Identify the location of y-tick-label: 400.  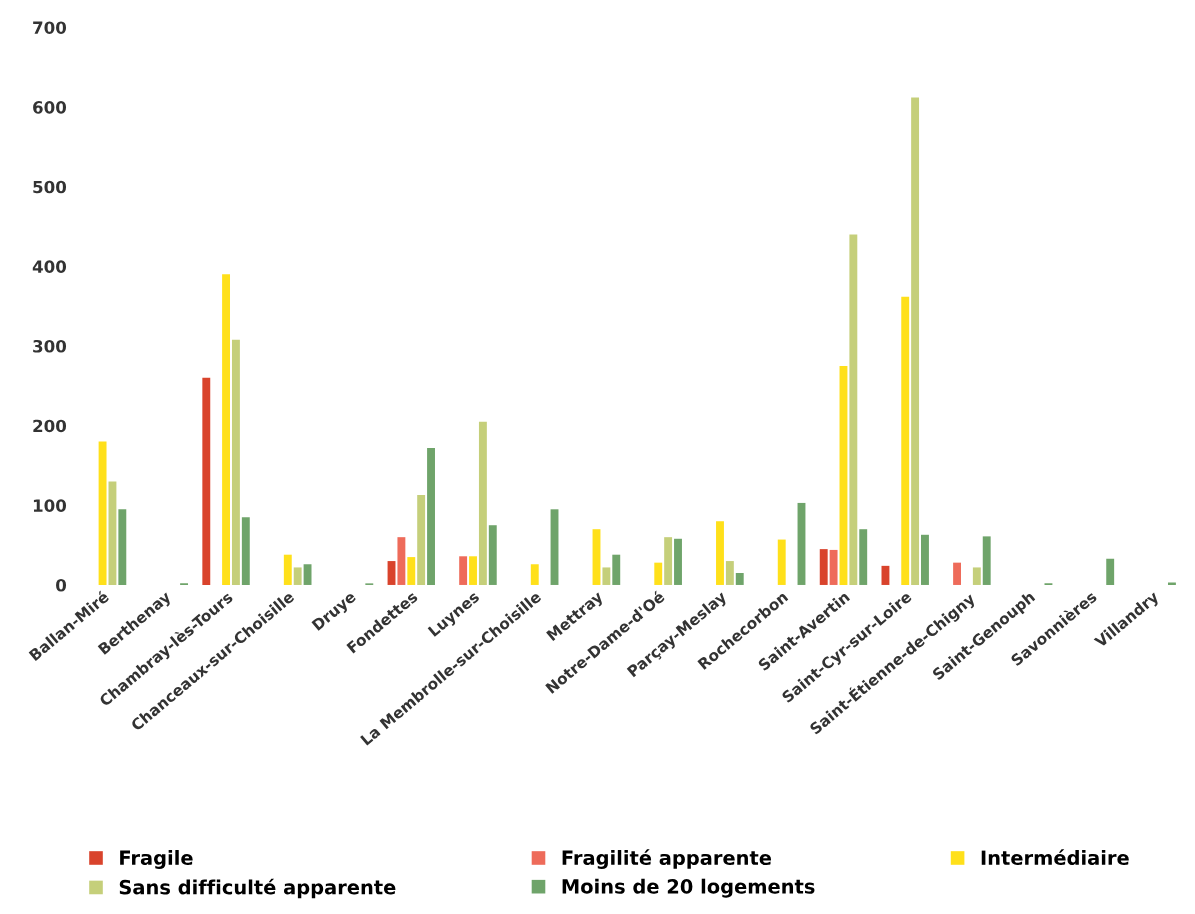
(49, 266).